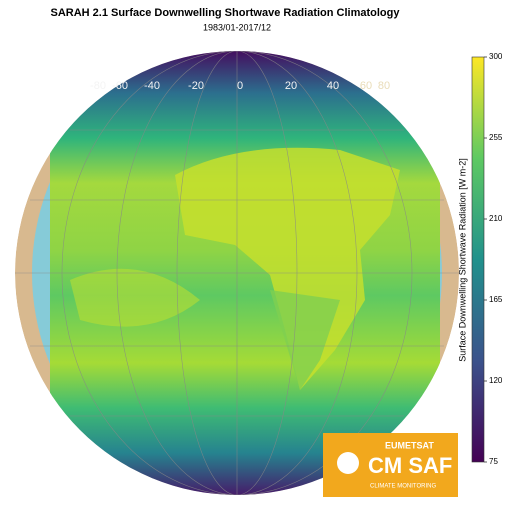  What do you see at coordinates (496, 218) in the screenshot?
I see `colorbar-tick-label: 210` at bounding box center [496, 218].